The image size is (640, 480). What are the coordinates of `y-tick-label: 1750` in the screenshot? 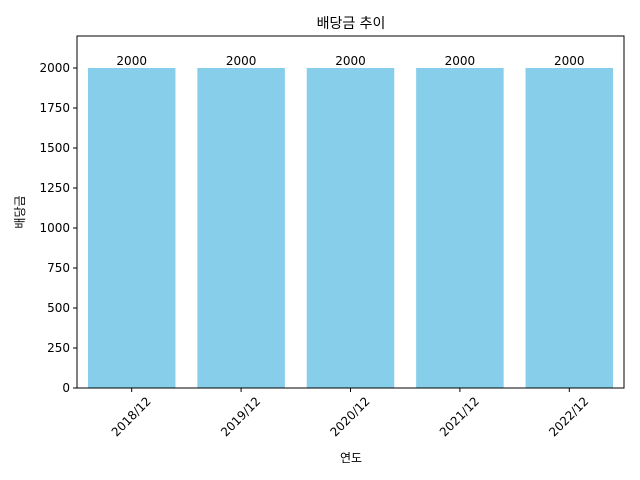 It's located at (54, 108).